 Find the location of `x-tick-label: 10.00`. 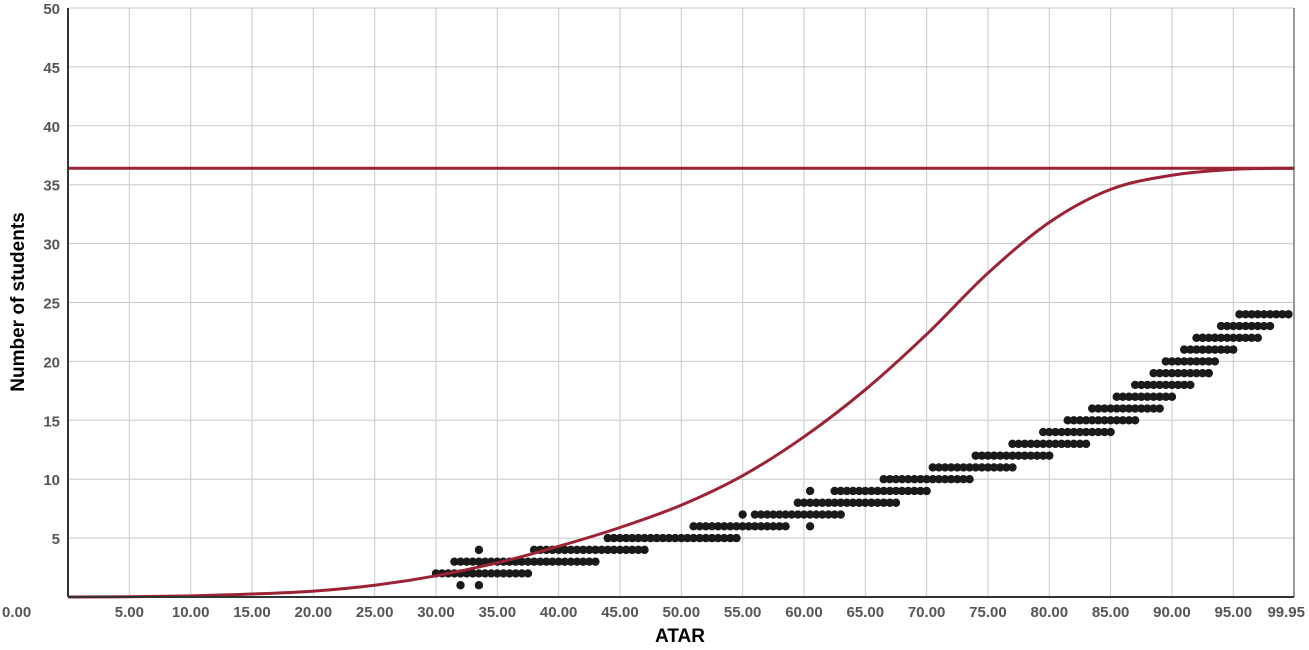

x-tick-label: 10.00 is located at coordinates (191, 612).